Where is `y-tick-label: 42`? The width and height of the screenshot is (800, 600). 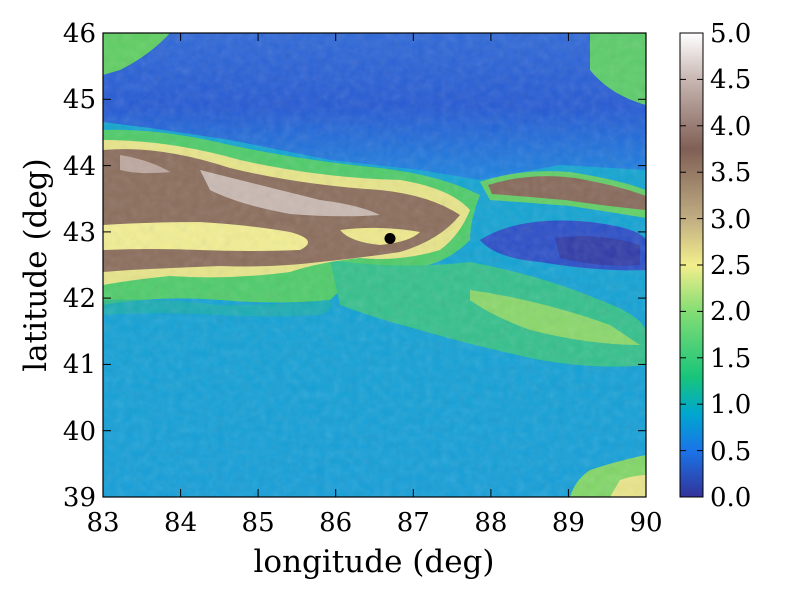 y-tick-label: 42 is located at coordinates (79, 299).